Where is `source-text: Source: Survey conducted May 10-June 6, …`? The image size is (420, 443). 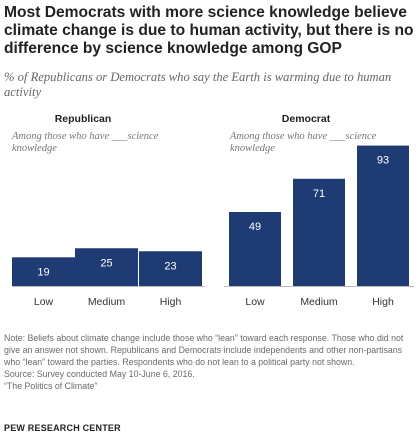 source-text: Source: Survey conducted May 10-June 6, … is located at coordinates (99, 374).